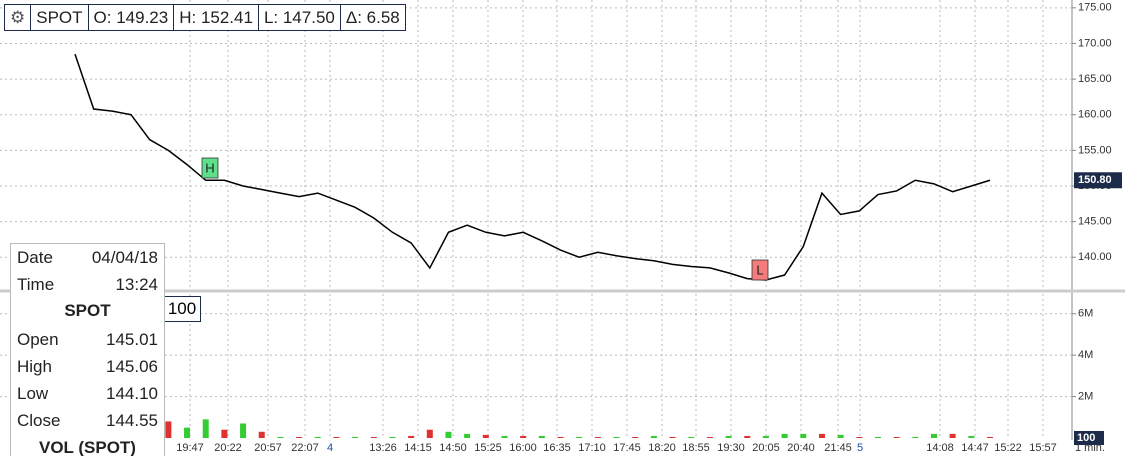 Image resolution: width=1125 pixels, height=456 pixels. I want to click on x-tick-label: 18:55, so click(696, 448).